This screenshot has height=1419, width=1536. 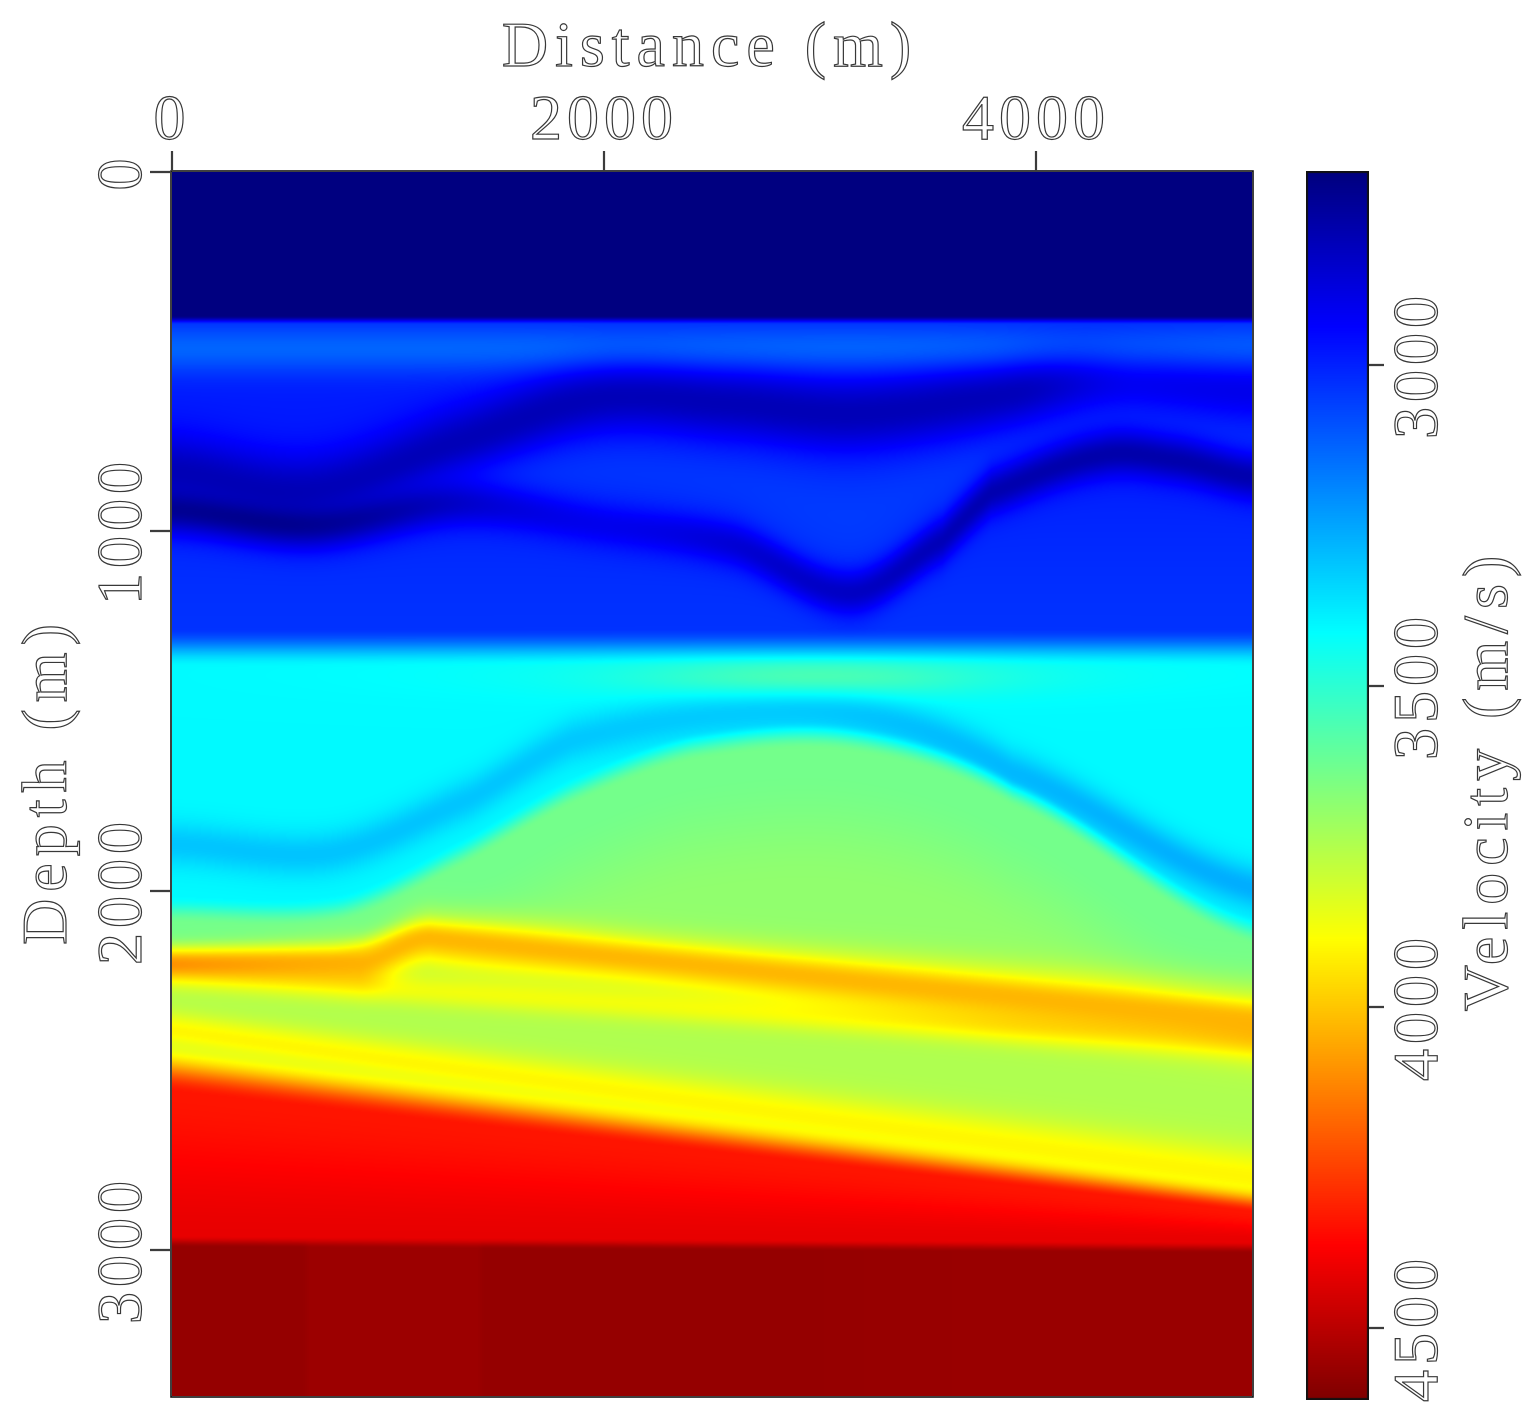 I want to click on svg-text: Depth (m), so click(x=44, y=781).